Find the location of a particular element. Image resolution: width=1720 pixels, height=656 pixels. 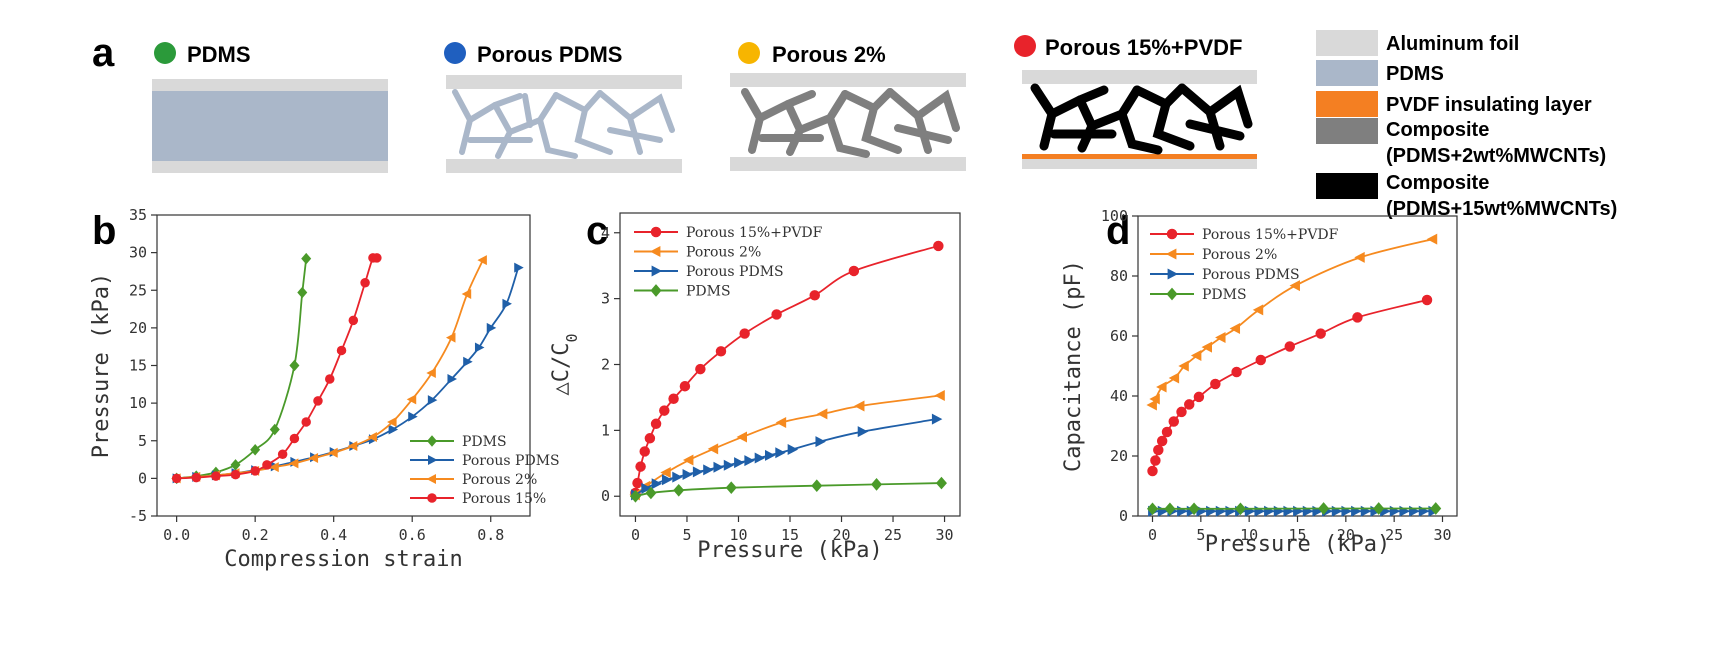

x-tick-label: 15 is located at coordinates (790, 535).